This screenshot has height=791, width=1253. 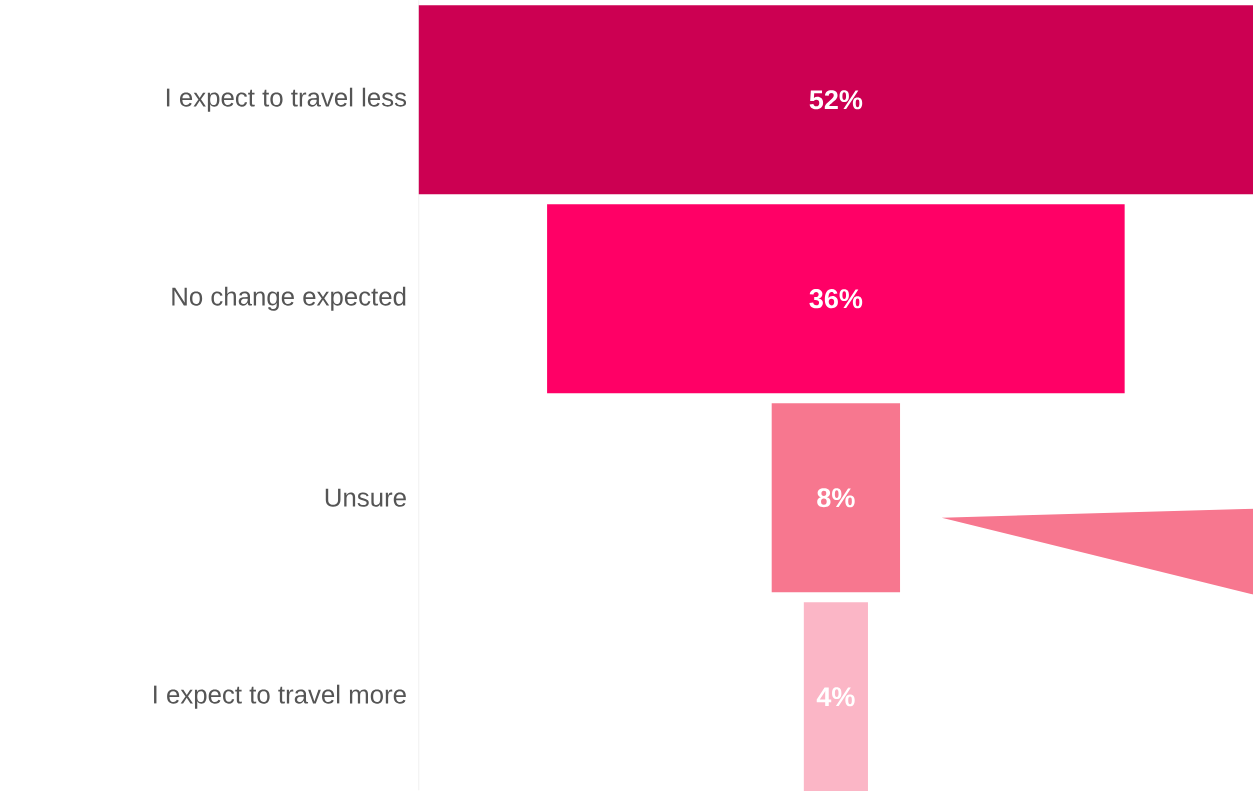 What do you see at coordinates (836, 498) in the screenshot?
I see `data-label: 8%` at bounding box center [836, 498].